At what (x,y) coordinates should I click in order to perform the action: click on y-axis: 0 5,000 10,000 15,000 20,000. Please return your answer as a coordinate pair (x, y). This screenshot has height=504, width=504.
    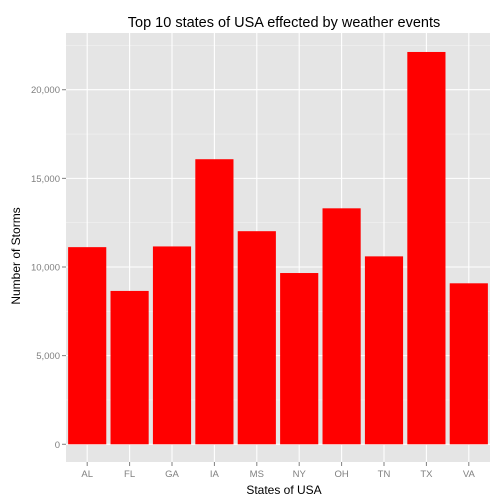
    Looking at the image, I should click on (48, 268).